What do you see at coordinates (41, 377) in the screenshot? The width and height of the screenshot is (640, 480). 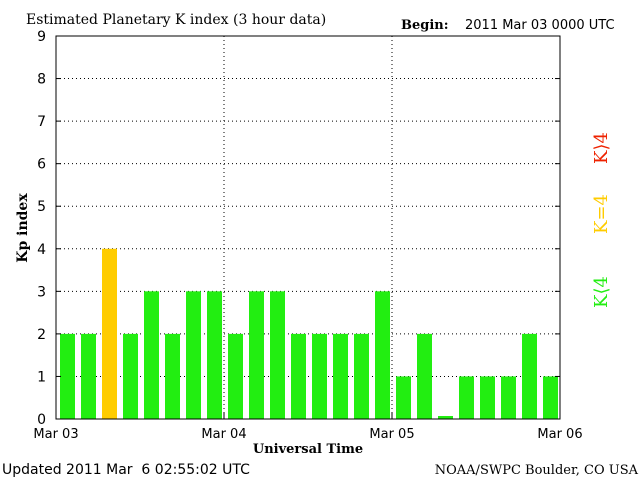 I see `y-tick-label: 1` at bounding box center [41, 377].